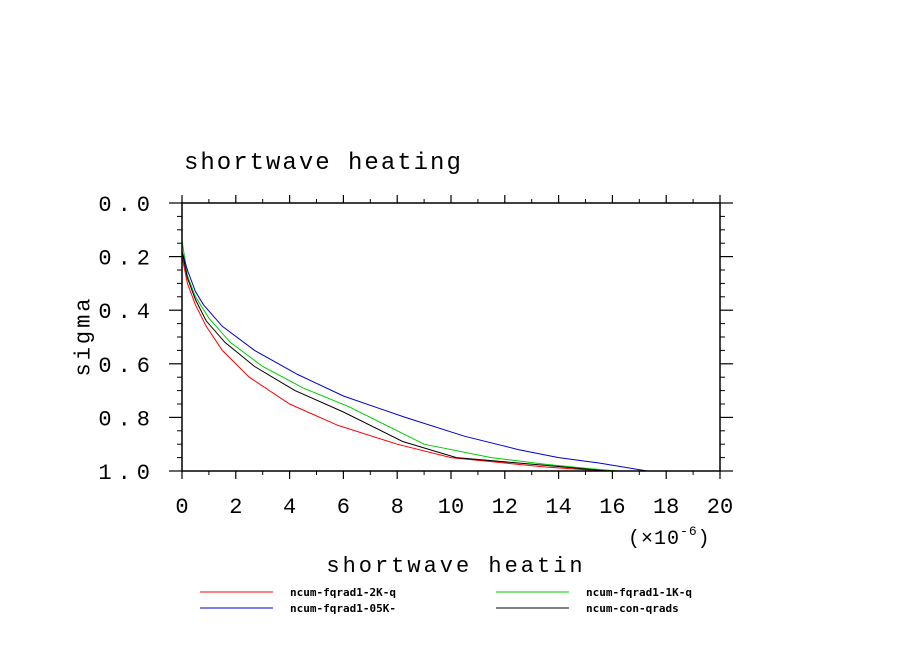 The width and height of the screenshot is (904, 654). What do you see at coordinates (612, 507) in the screenshot?
I see `x-tick-label: 16` at bounding box center [612, 507].